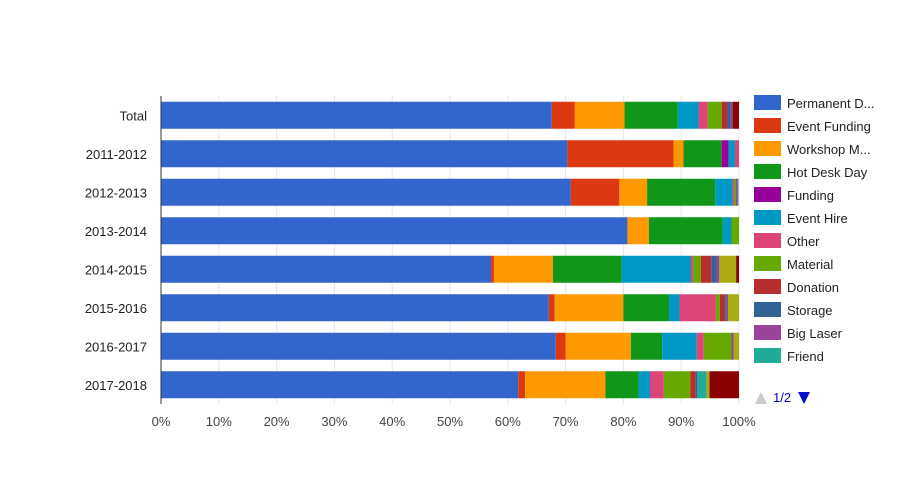  I want to click on x-tick-label: 0%, so click(161, 421).